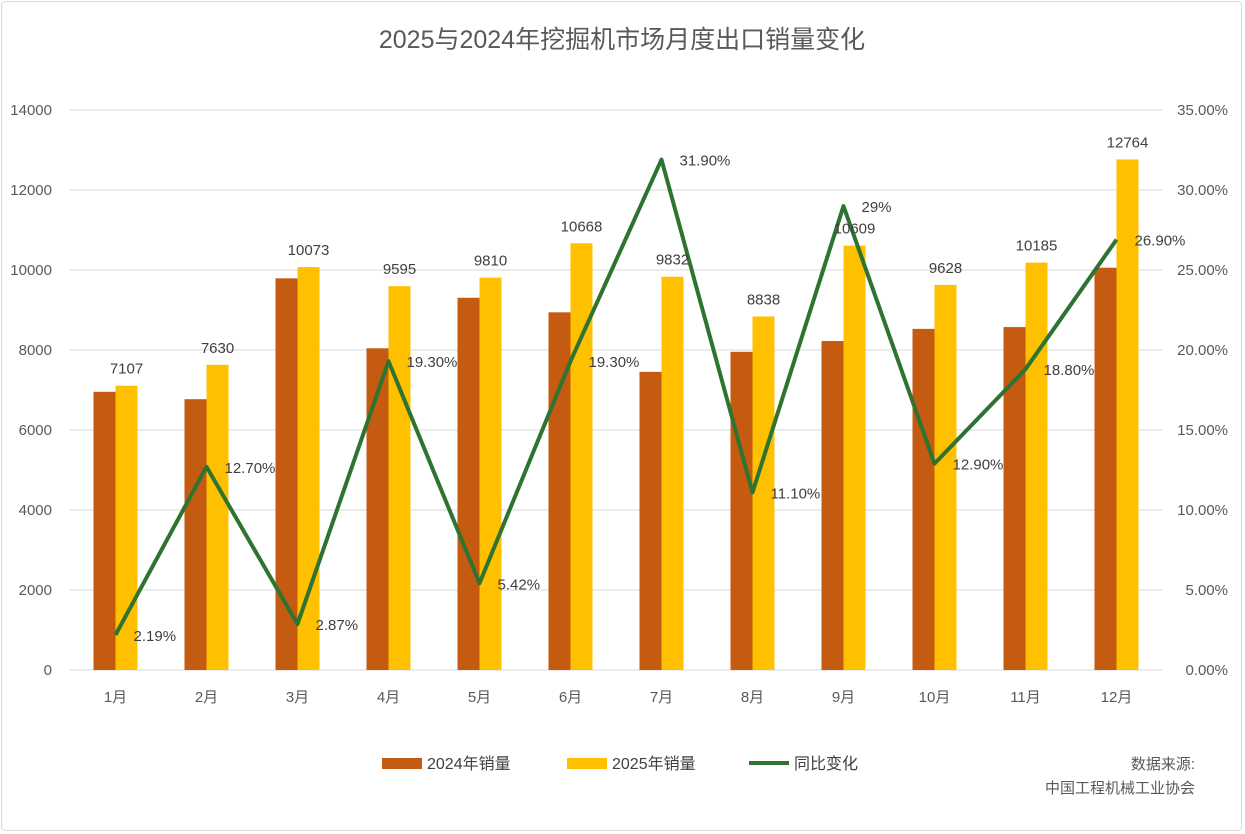 Image resolution: width=1245 pixels, height=834 pixels. Describe the element at coordinates (48, 670) in the screenshot. I see `left-tick-label: 0` at that location.